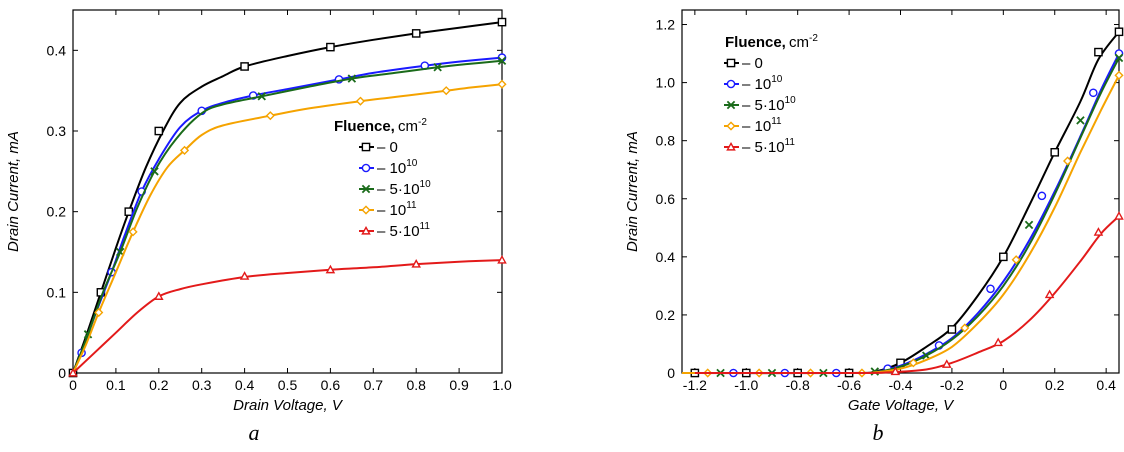 Image resolution: width=1124 pixels, height=452 pixels. What do you see at coordinates (57, 131) in the screenshot?
I see `y-tick-label-a: 0.3` at bounding box center [57, 131].